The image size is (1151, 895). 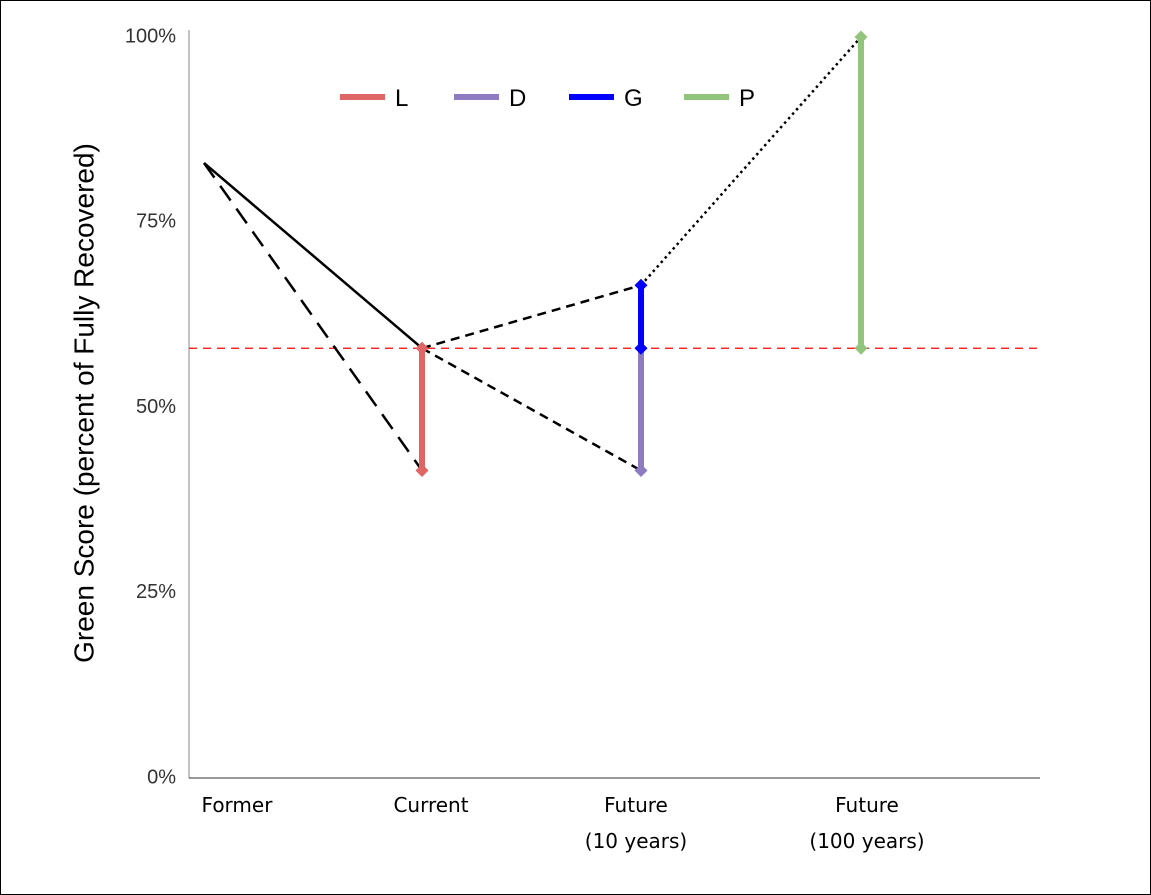 What do you see at coordinates (517, 98) in the screenshot?
I see `legend-label-D: D` at bounding box center [517, 98].